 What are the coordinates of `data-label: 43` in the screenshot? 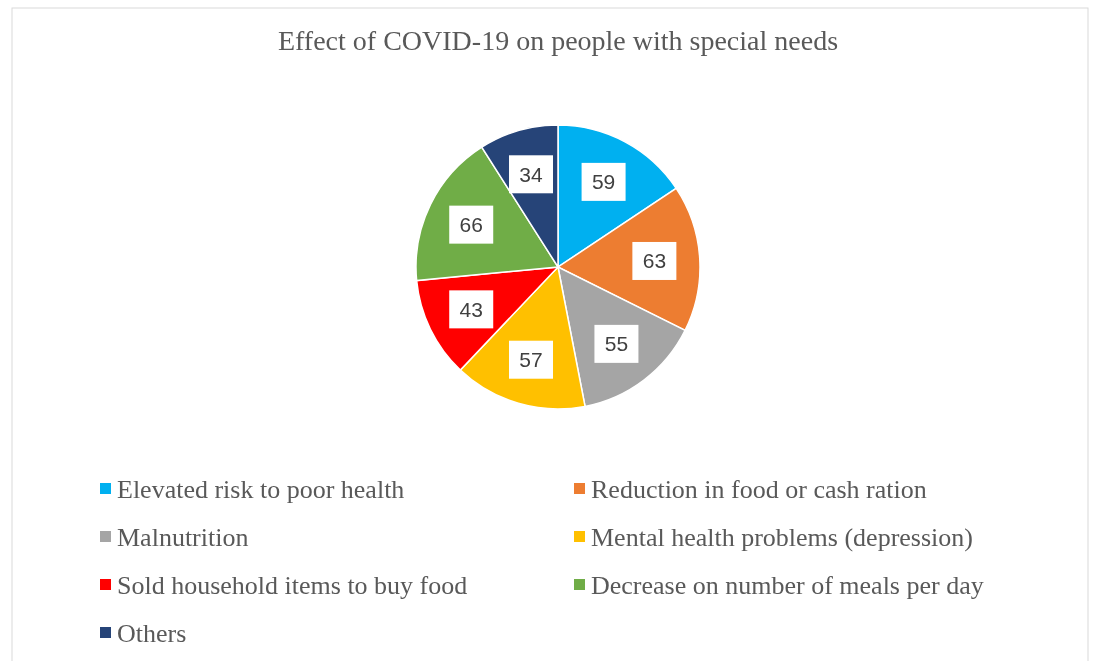 It's located at (471, 309).